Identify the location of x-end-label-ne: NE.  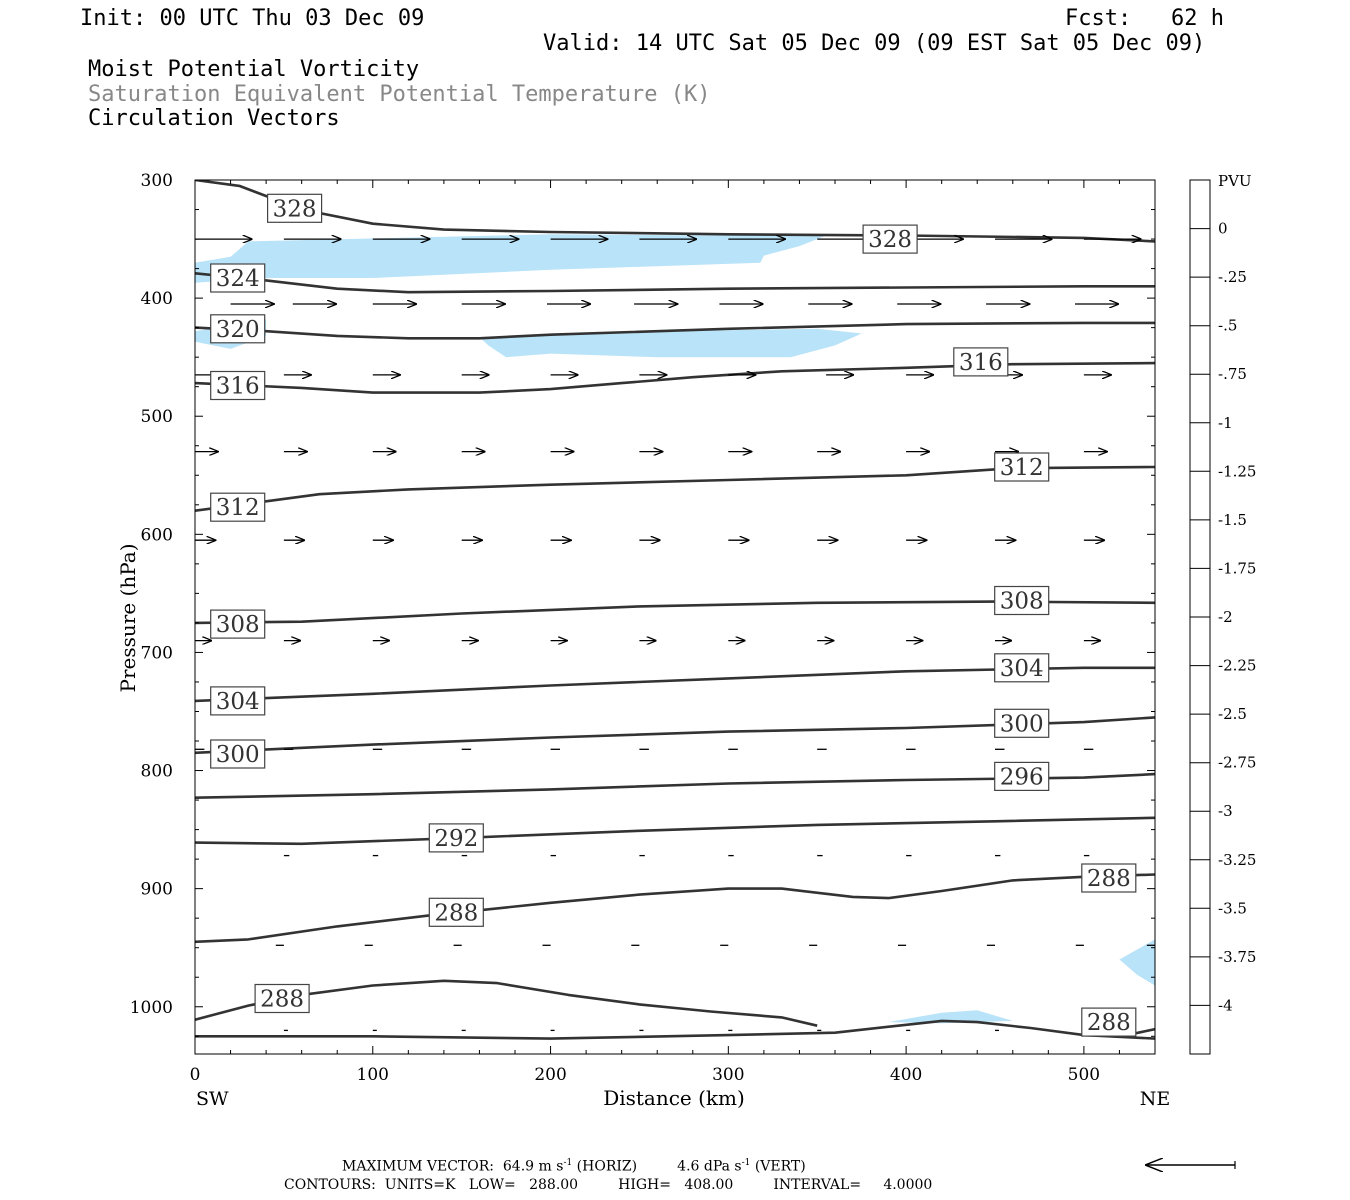
(1155, 1099).